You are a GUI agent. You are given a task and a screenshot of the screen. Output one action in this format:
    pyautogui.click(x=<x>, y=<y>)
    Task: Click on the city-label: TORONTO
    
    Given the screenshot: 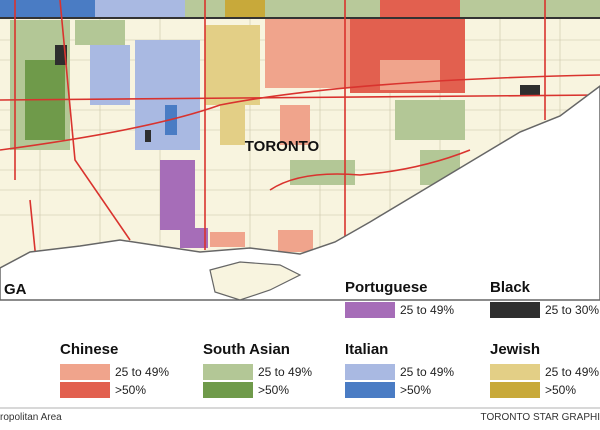 What is the action you would take?
    pyautogui.click(x=282, y=146)
    